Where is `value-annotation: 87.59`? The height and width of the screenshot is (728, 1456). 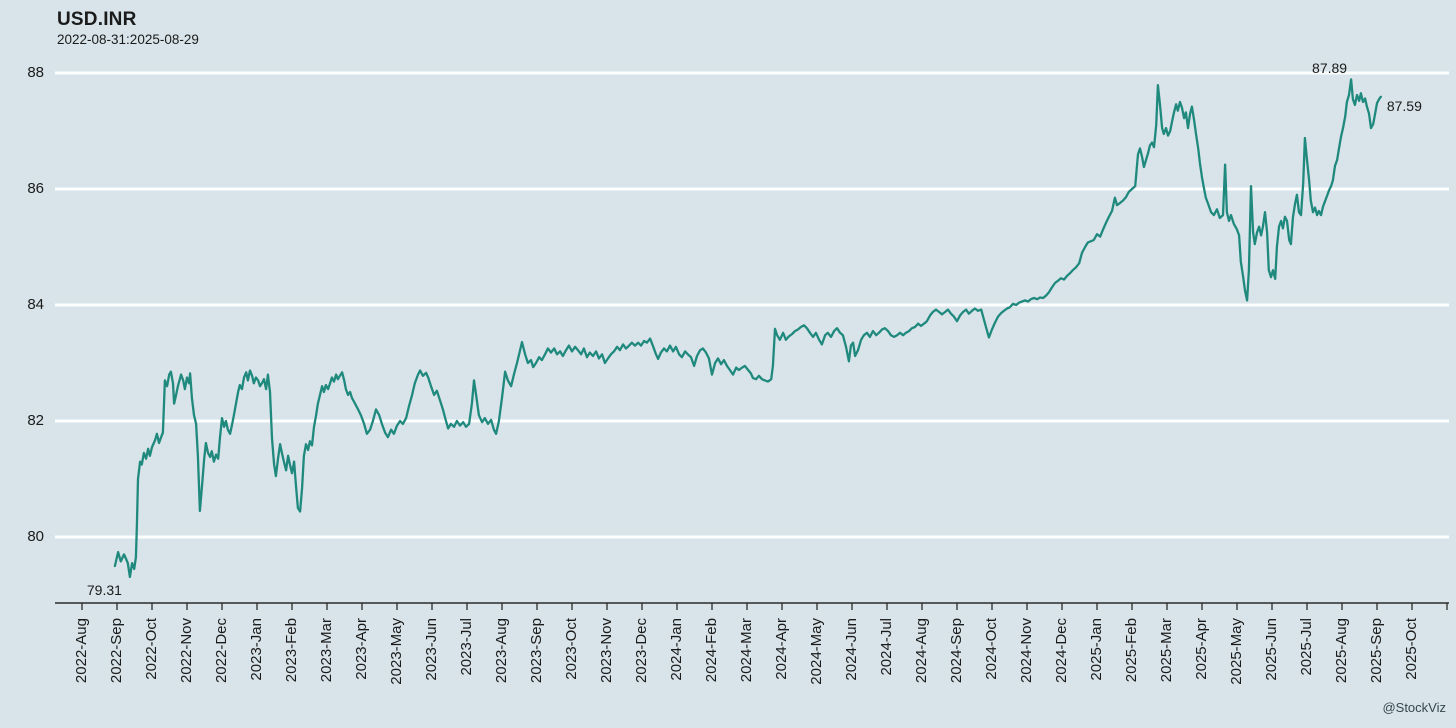 value-annotation: 87.59 is located at coordinates (1404, 105).